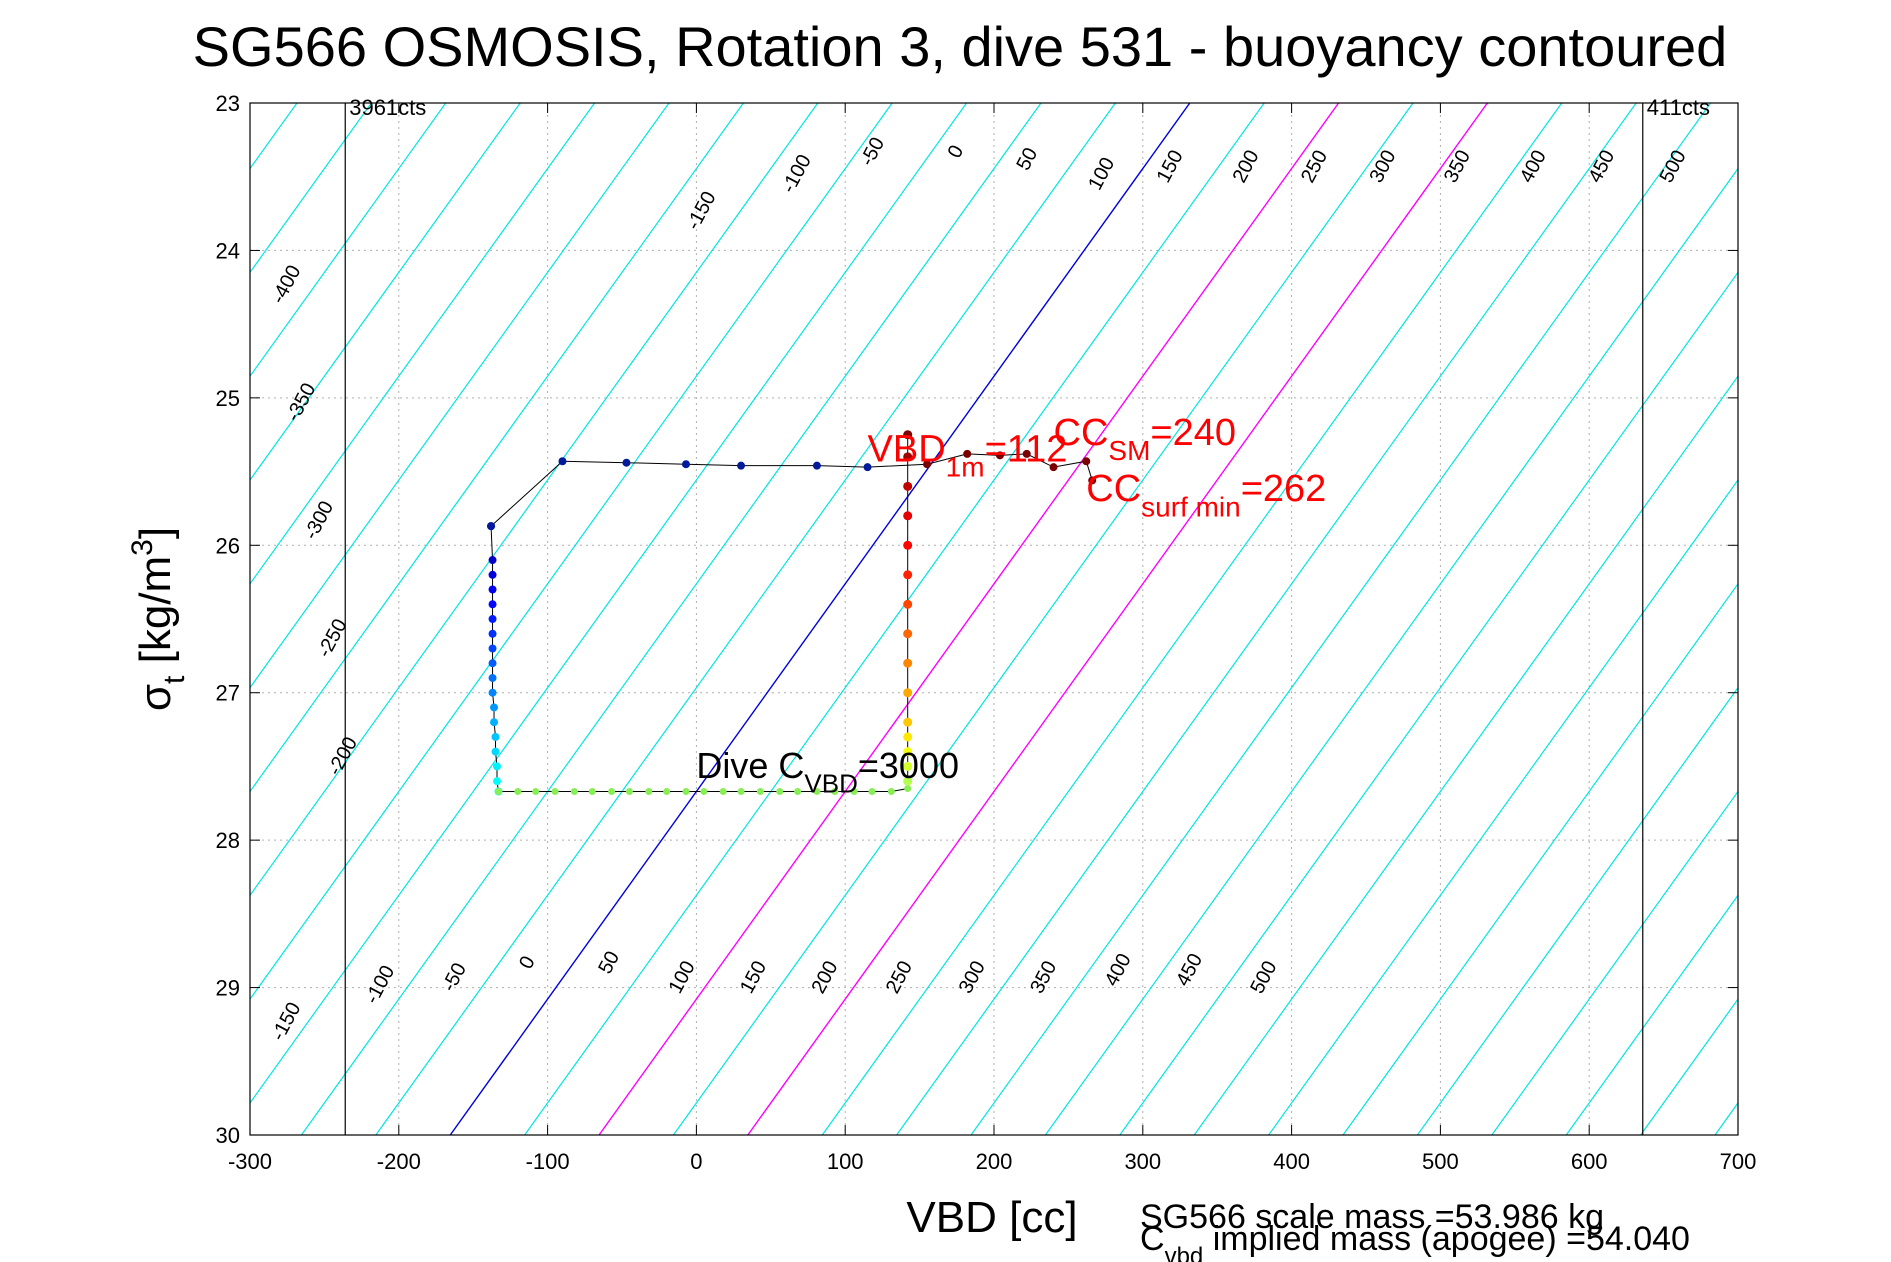 The height and width of the screenshot is (1262, 1891). Describe the element at coordinates (791, 490) in the screenshot. I see `surface-track-line` at that location.